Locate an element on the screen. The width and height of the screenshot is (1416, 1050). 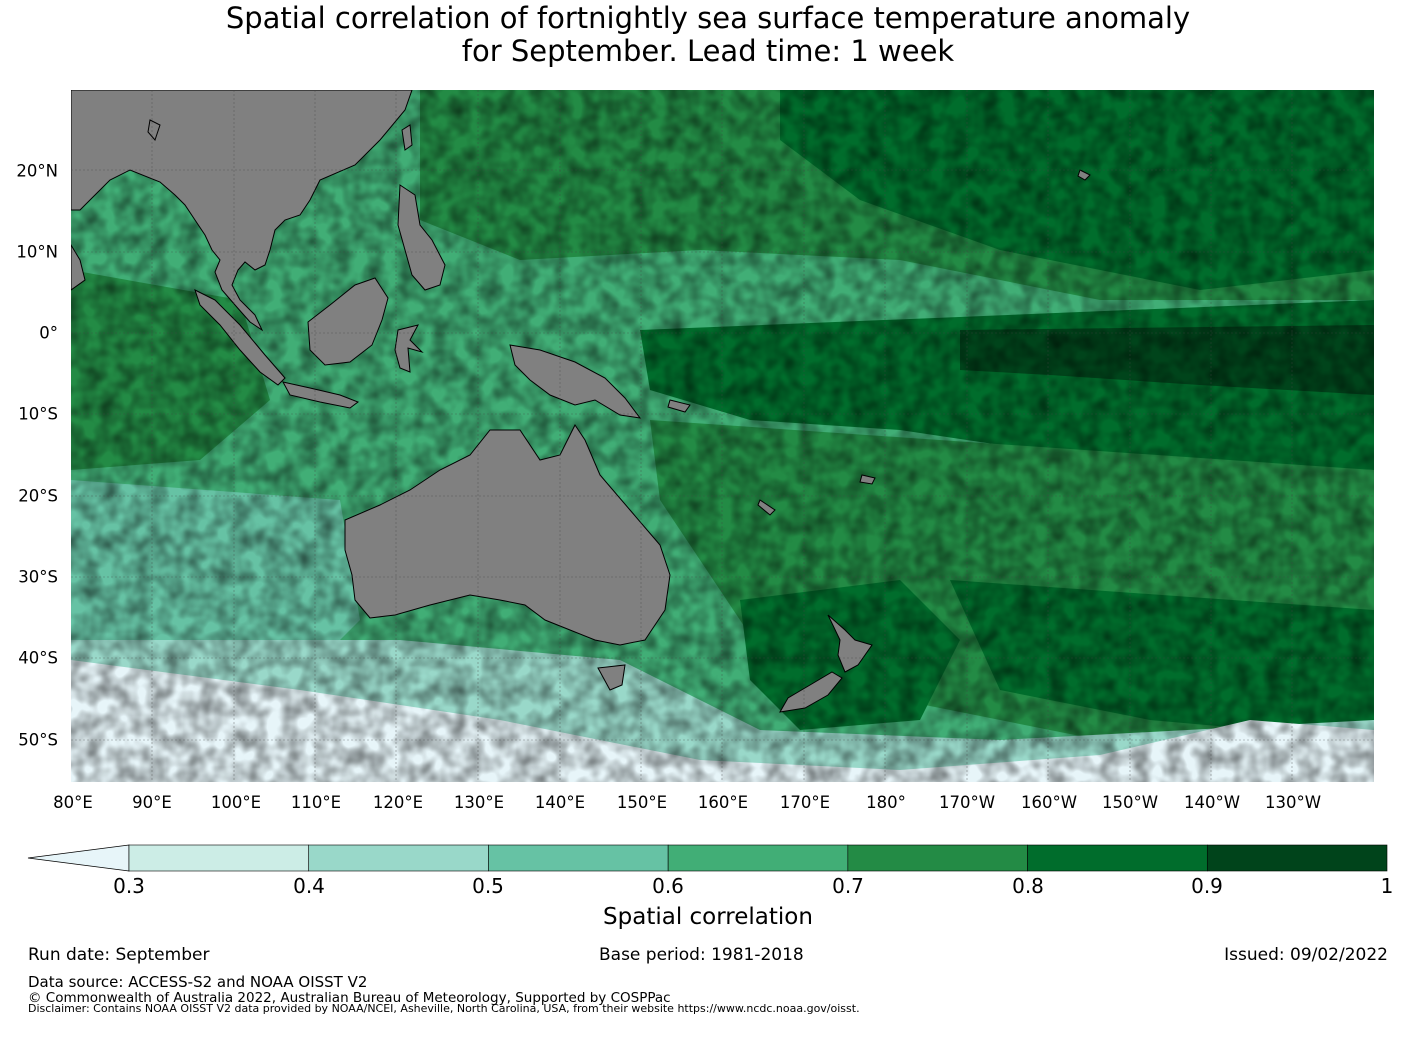
land-tasmania is located at coordinates (611, 677).